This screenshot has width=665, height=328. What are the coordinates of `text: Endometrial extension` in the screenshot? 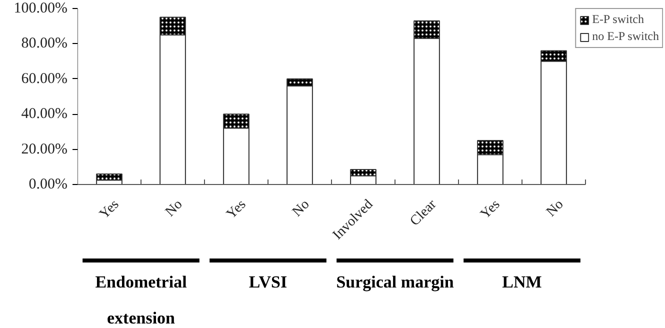 It's located at (141, 300).